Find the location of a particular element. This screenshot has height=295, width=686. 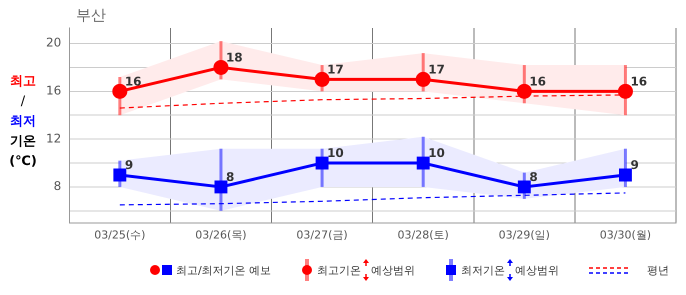

x-tick-label: 03/29(일) is located at coordinates (524, 235).